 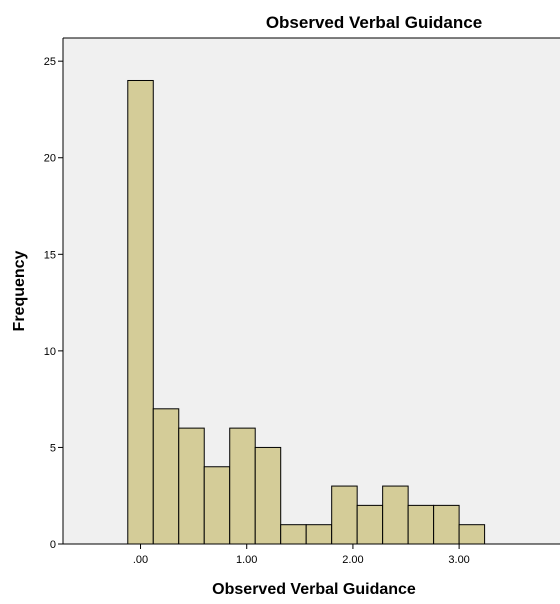 What do you see at coordinates (374, 22) in the screenshot?
I see `chart-title: Observed Verbal Guidance` at bounding box center [374, 22].